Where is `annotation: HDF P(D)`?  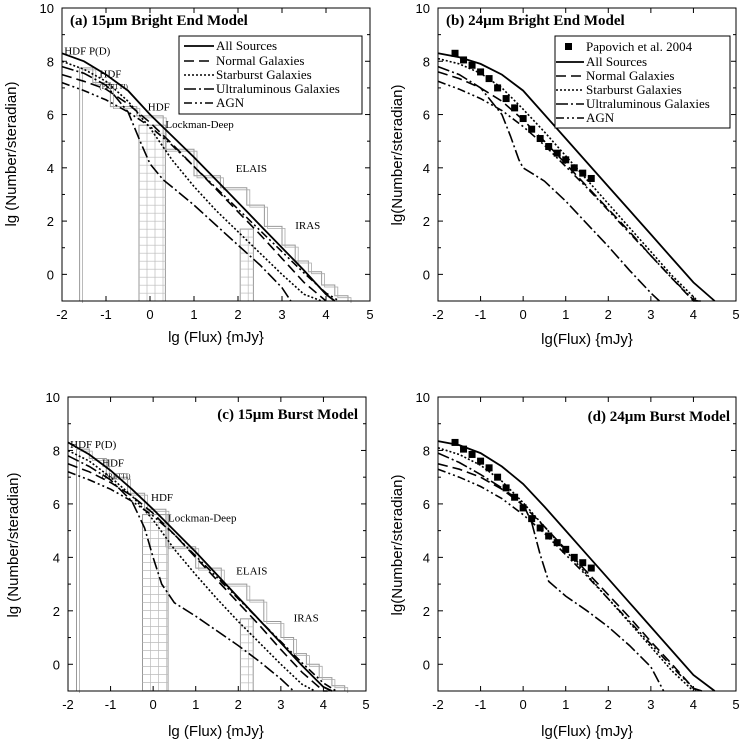
annotation: HDF P(D) is located at coordinates (93, 445).